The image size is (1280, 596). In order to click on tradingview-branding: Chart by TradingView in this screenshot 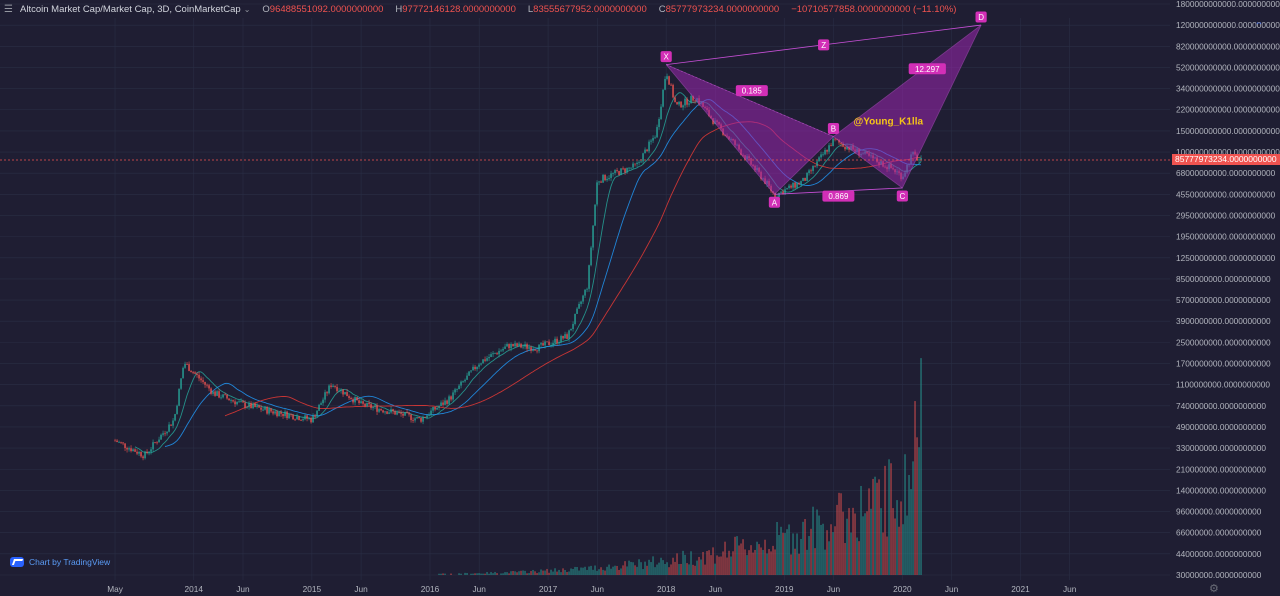, I will do `click(60, 562)`.